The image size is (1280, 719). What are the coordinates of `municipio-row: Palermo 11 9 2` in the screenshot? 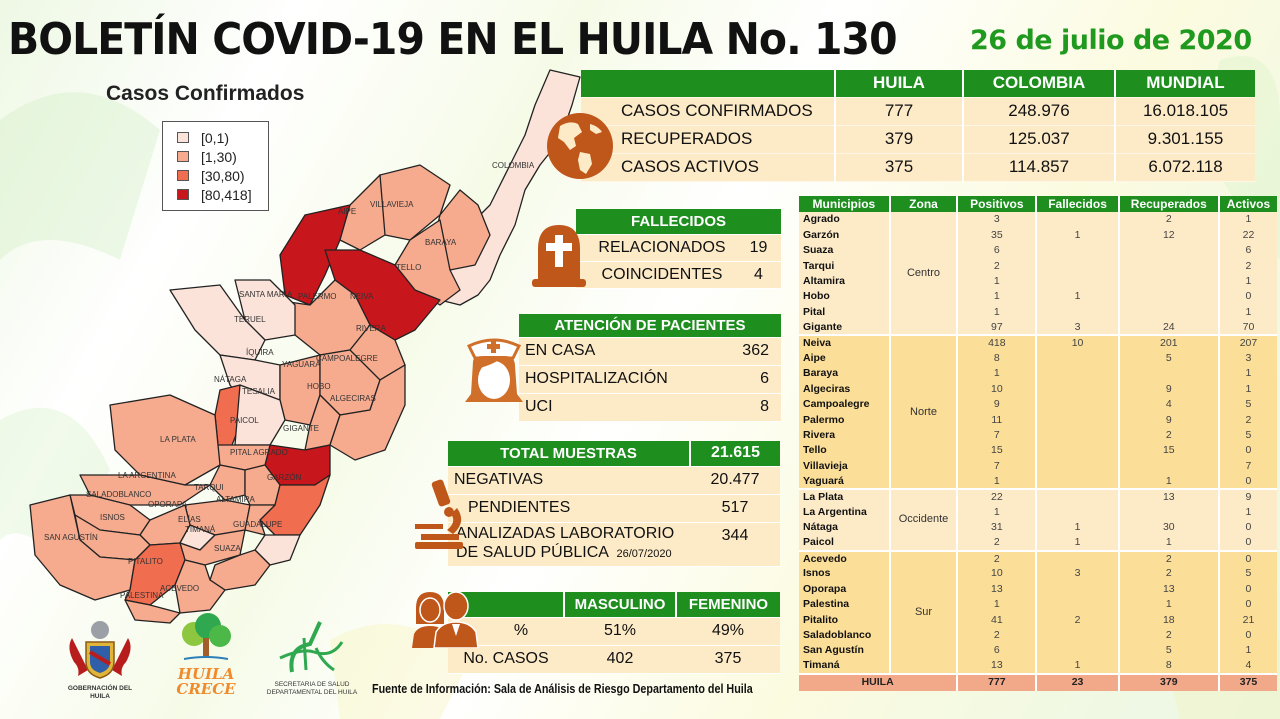 It's located at (1038, 420).